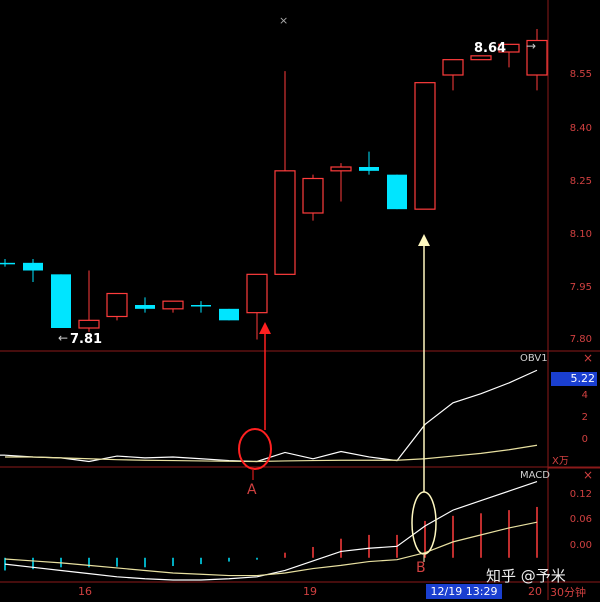  I want to click on obv-unit-label: X万, so click(560, 461).